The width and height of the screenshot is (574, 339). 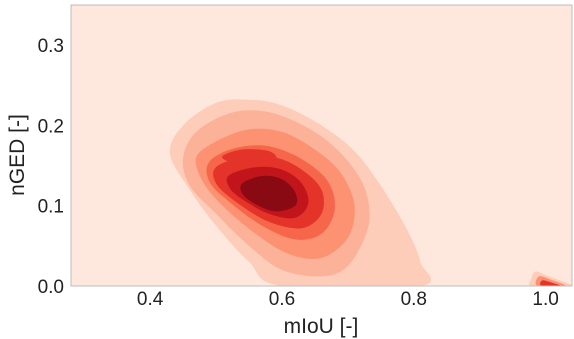 I want to click on y-axis-title: nGED [-], so click(x=17, y=155).